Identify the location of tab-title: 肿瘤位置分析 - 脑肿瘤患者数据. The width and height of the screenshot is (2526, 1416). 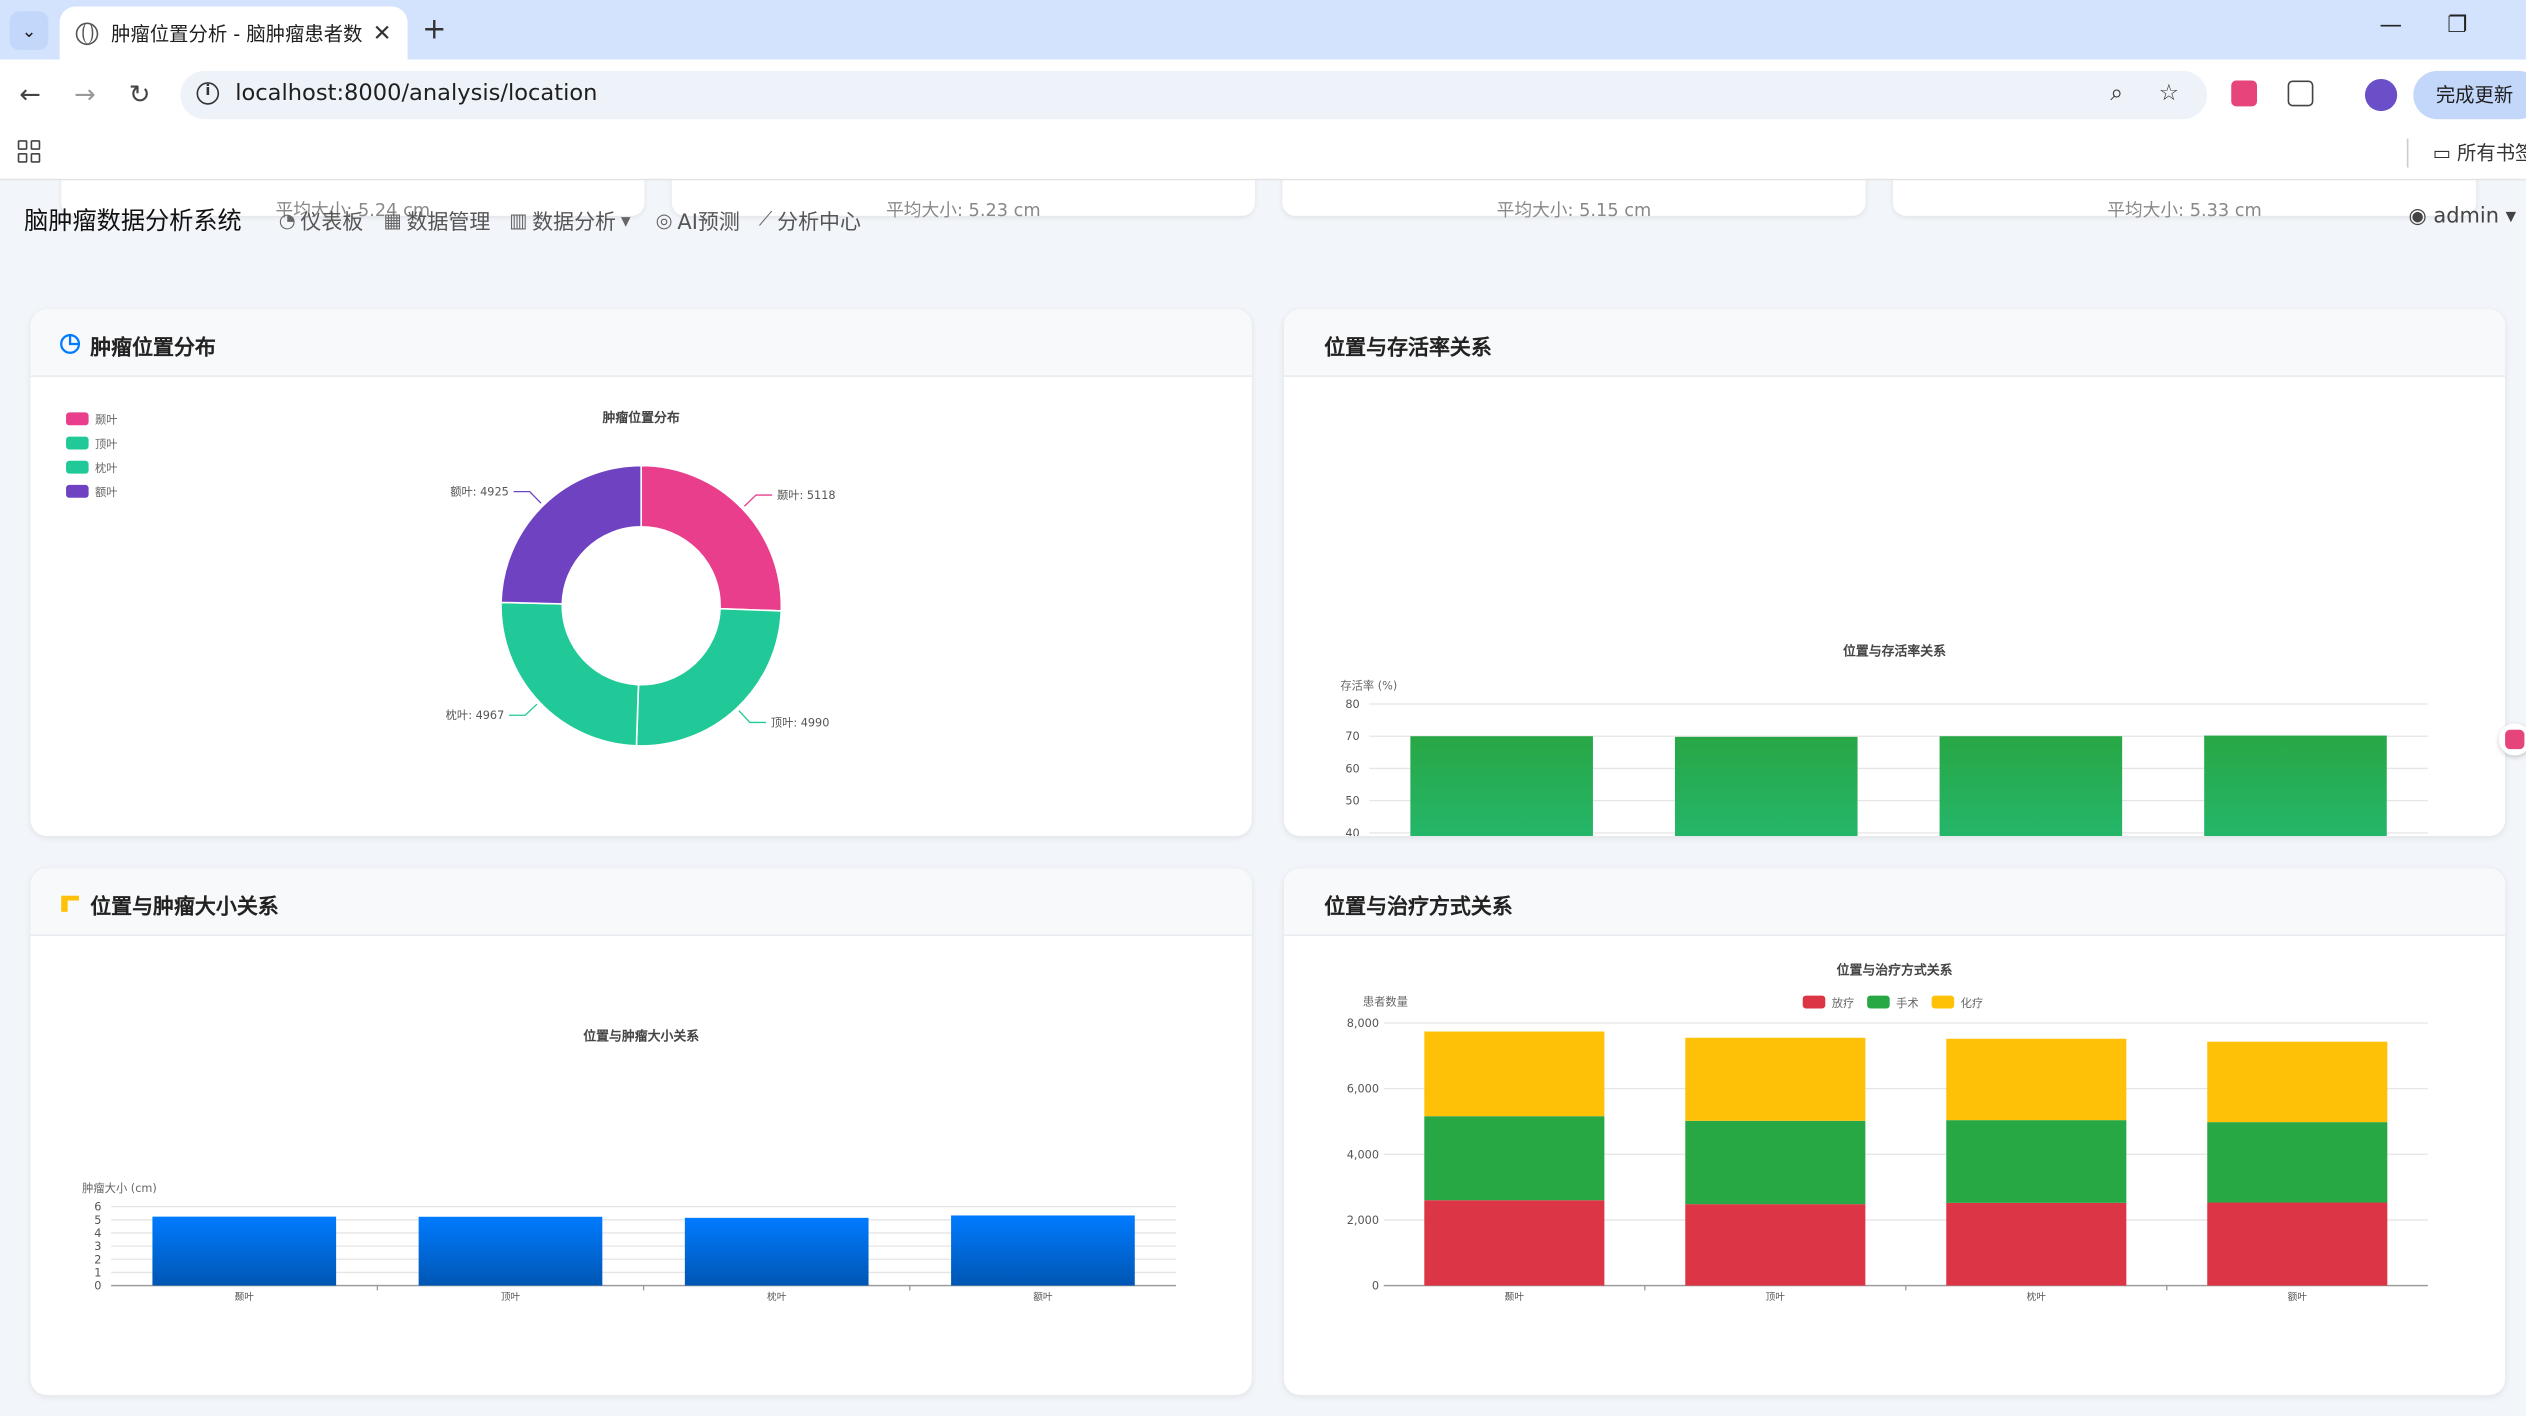
(237, 34).